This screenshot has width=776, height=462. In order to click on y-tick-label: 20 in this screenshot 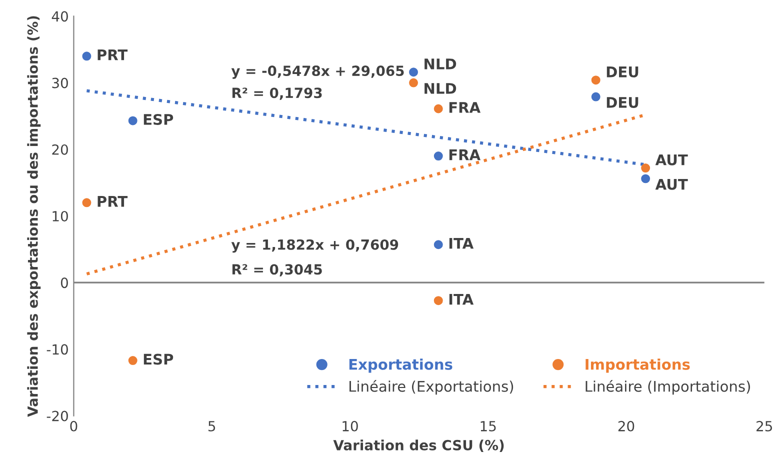, I will do `click(60, 149)`.